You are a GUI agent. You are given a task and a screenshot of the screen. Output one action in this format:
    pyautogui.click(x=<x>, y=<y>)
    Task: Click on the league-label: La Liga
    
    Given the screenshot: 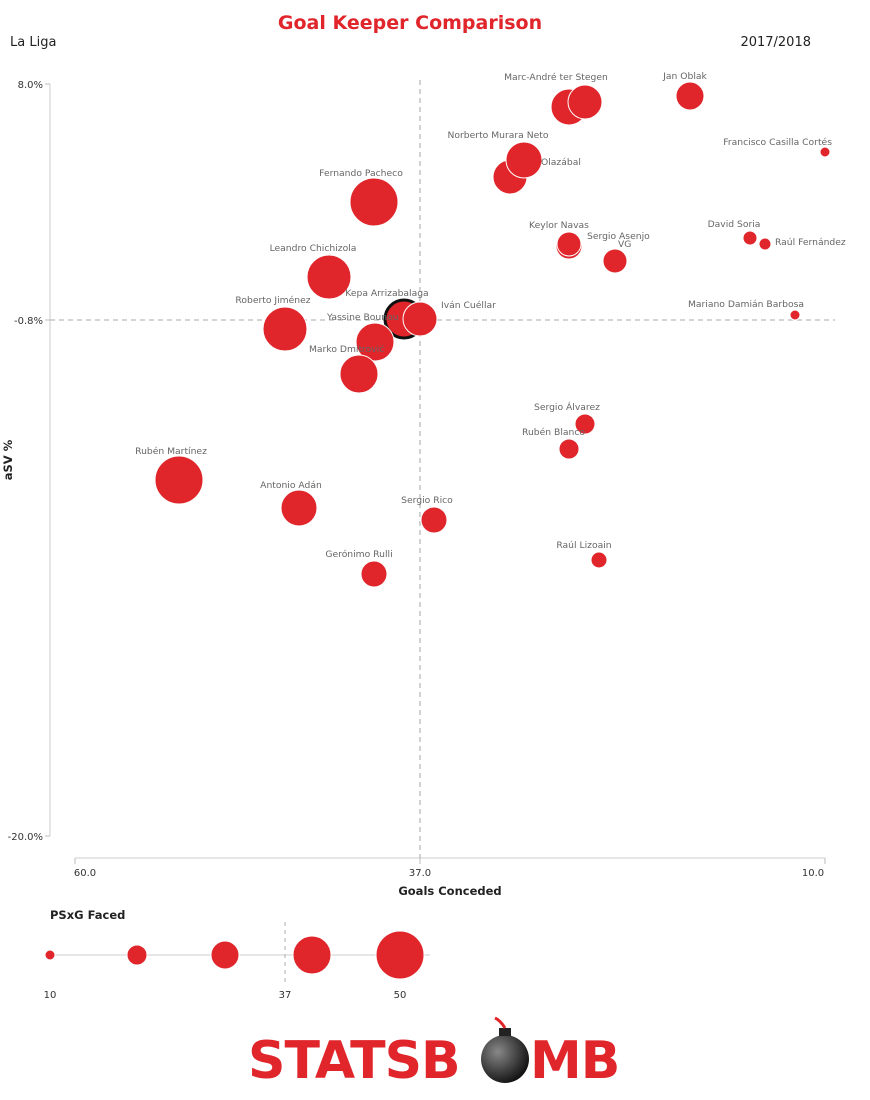 What is the action you would take?
    pyautogui.click(x=33, y=42)
    